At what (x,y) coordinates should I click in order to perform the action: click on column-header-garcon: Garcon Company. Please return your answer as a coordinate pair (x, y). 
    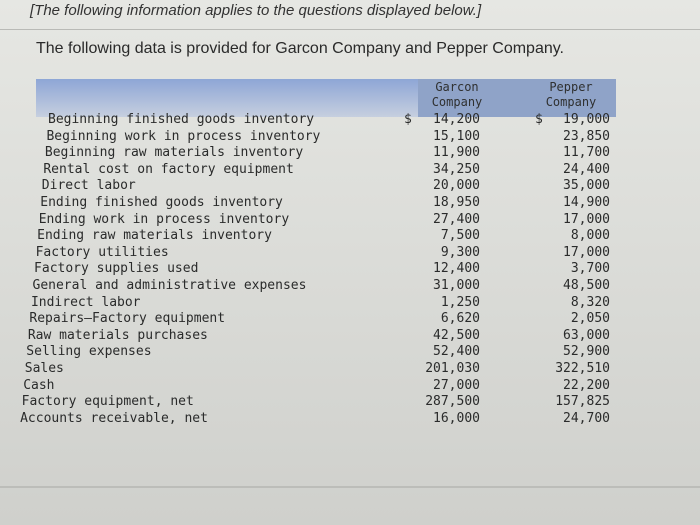
    Looking at the image, I should click on (457, 95).